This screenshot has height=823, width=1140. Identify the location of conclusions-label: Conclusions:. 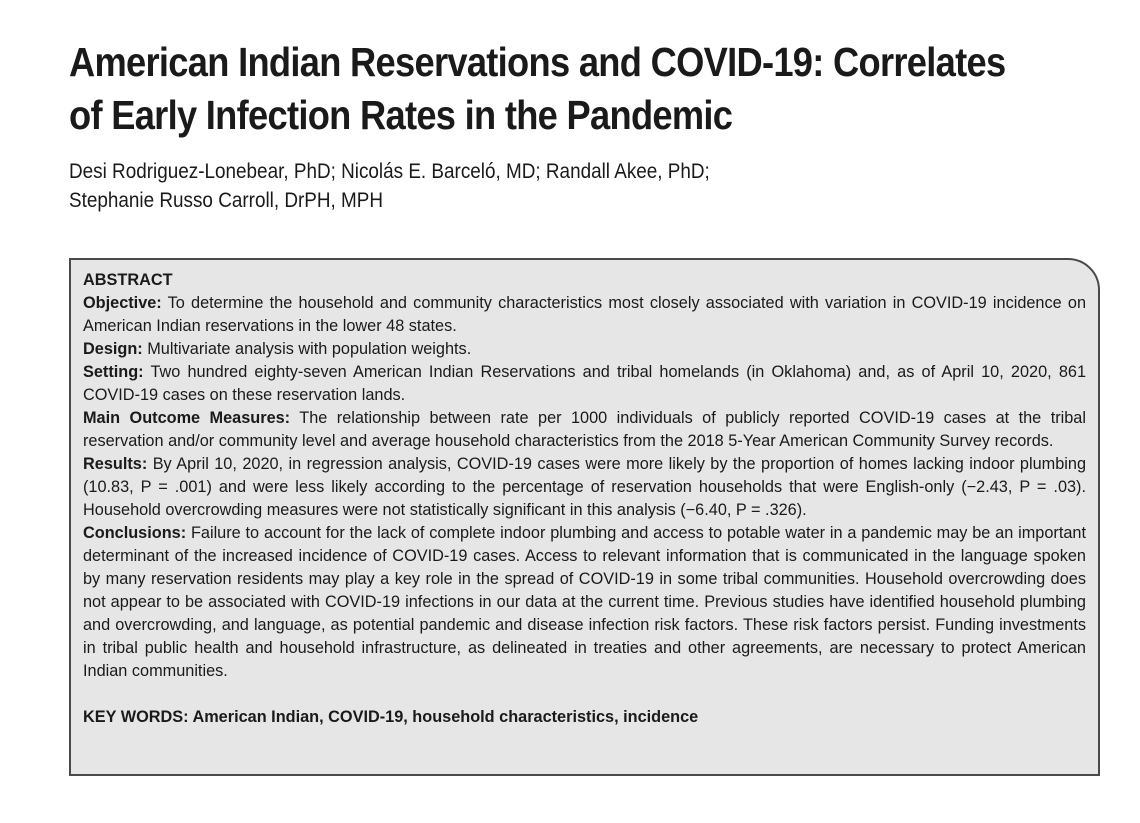
(135, 533).